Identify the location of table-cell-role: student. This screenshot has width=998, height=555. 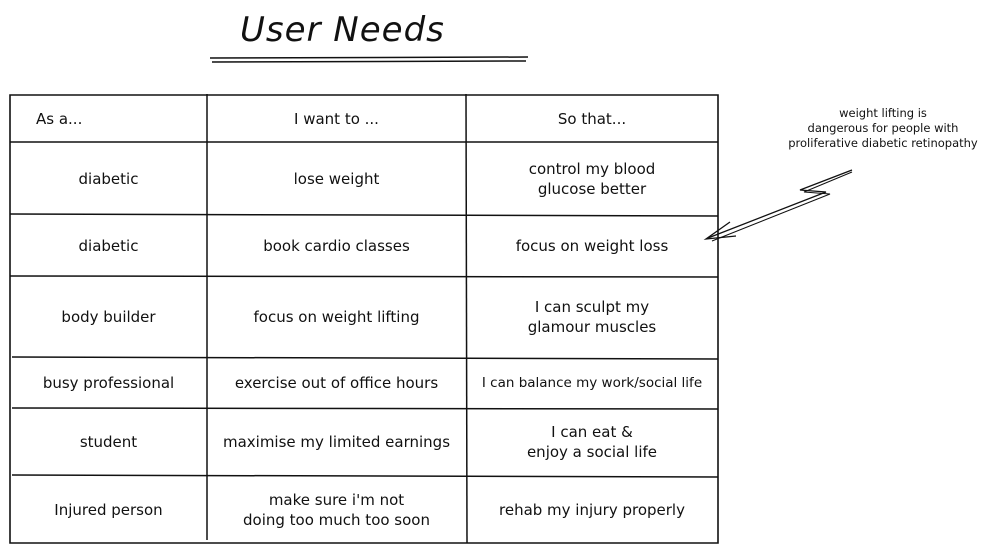
(108, 442).